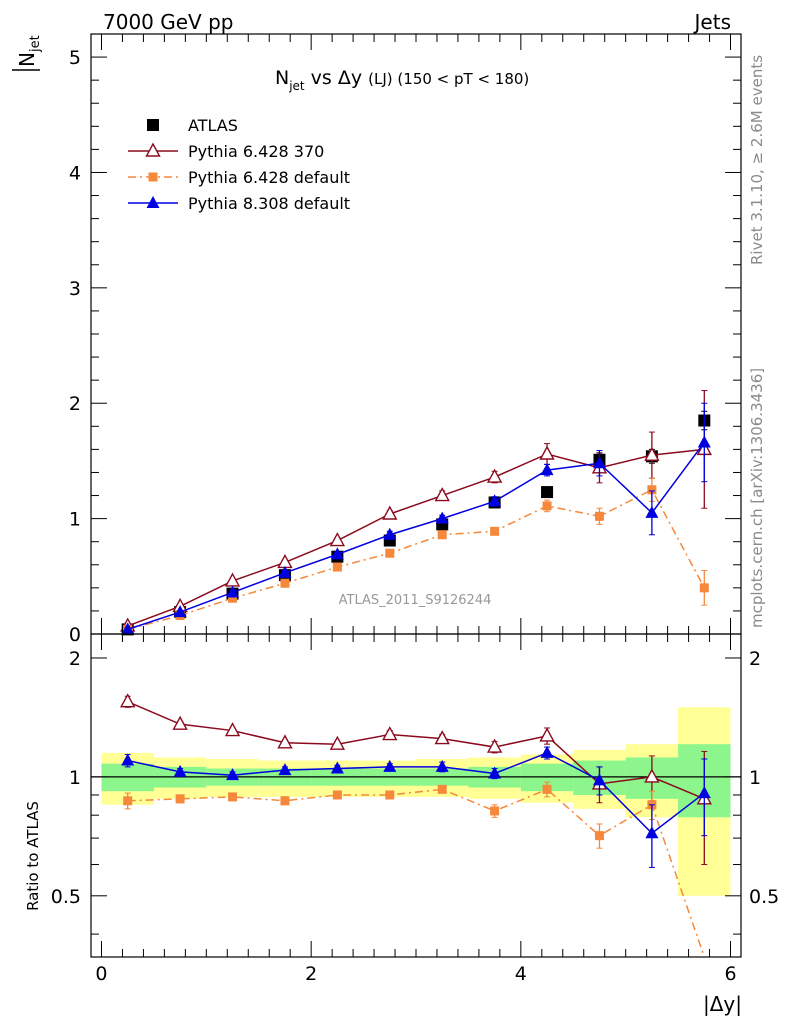 This screenshot has height=1024, width=786. What do you see at coordinates (755, 778) in the screenshot?
I see `ratio-y-tick-label-right: 1` at bounding box center [755, 778].